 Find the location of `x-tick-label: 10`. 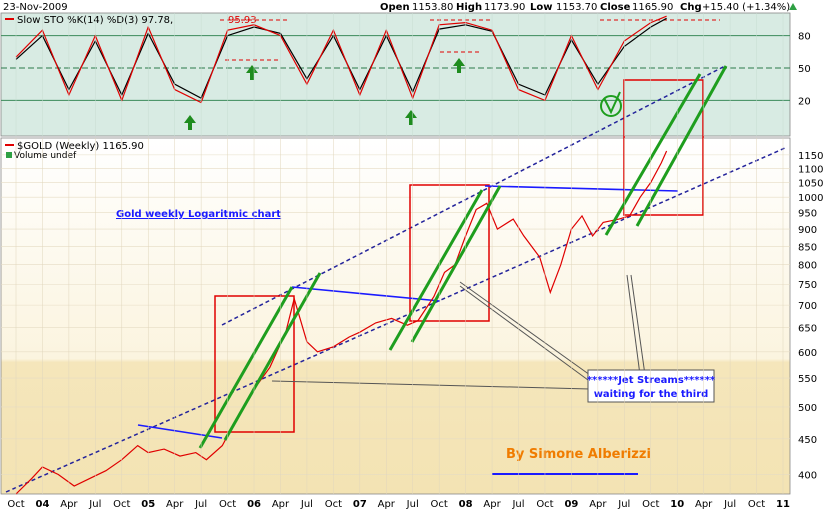

x-tick-label: 10 is located at coordinates (677, 504).